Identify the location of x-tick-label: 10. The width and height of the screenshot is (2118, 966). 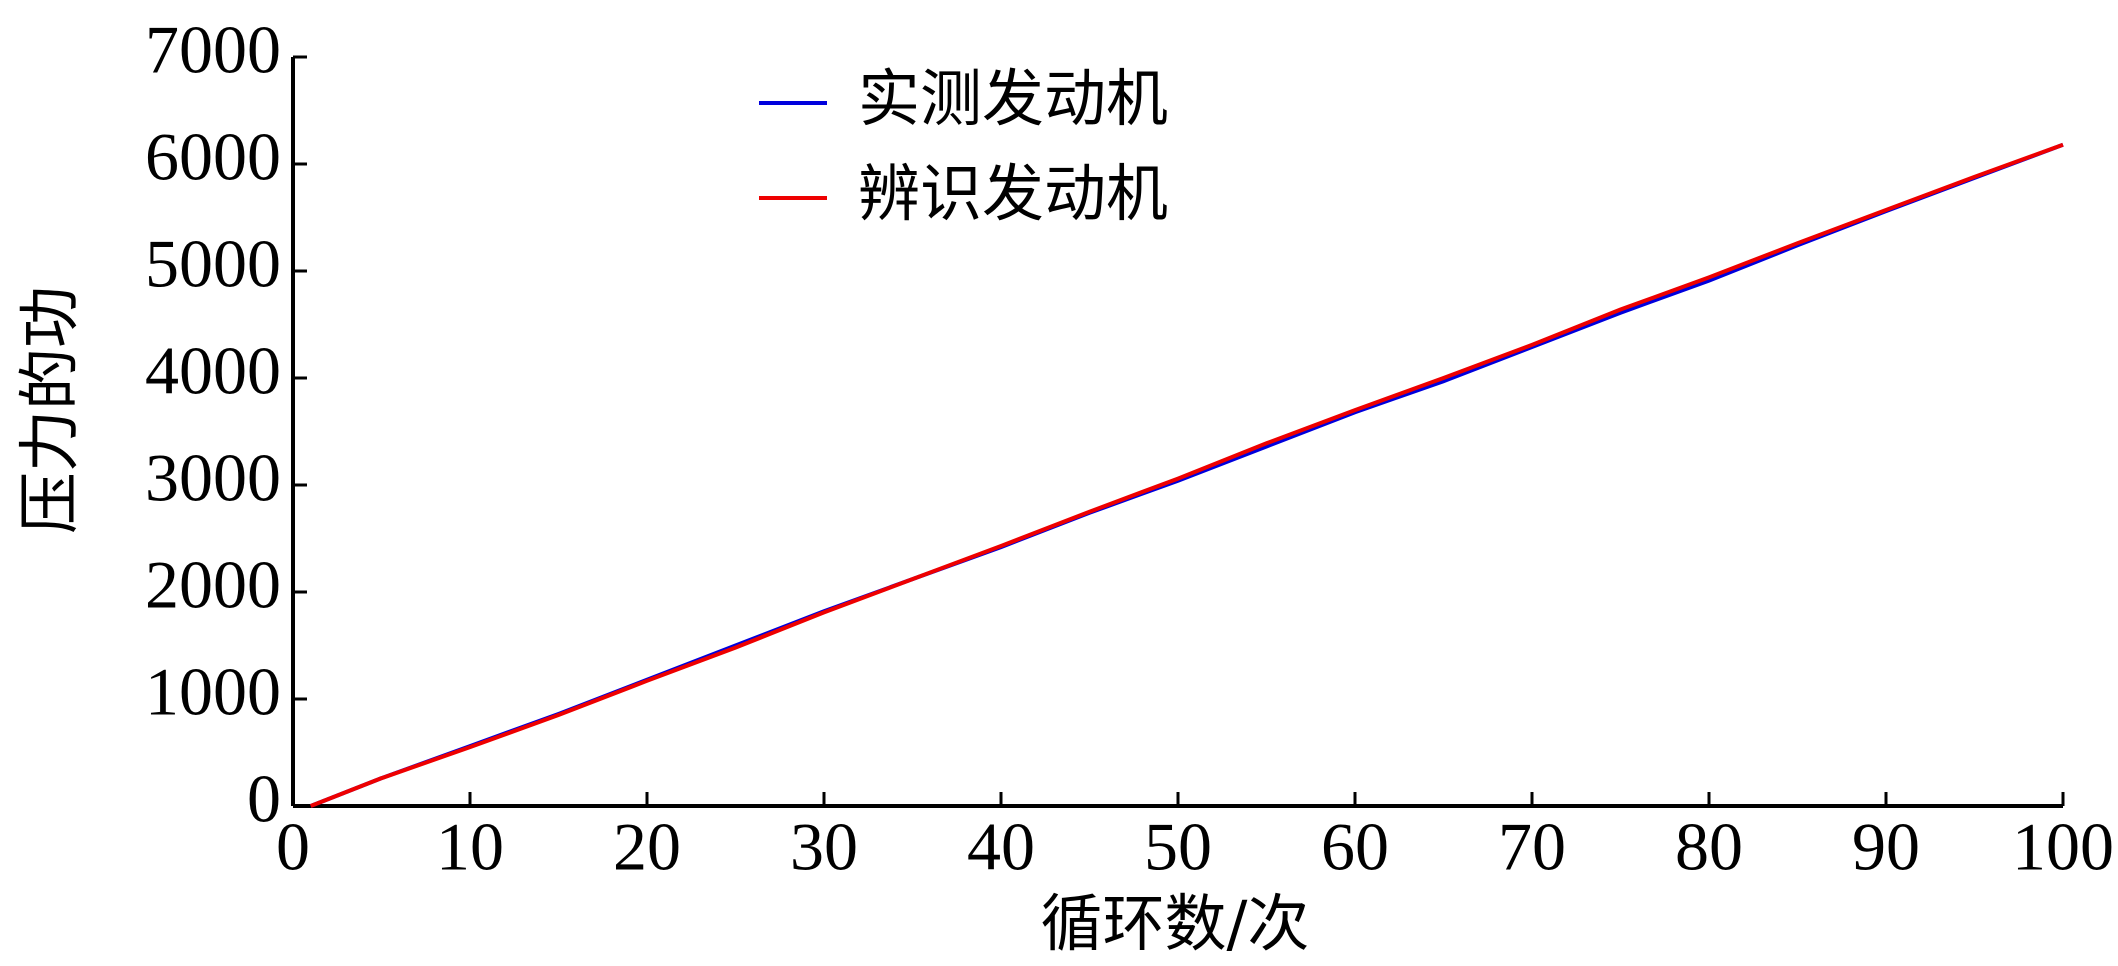
(470, 847).